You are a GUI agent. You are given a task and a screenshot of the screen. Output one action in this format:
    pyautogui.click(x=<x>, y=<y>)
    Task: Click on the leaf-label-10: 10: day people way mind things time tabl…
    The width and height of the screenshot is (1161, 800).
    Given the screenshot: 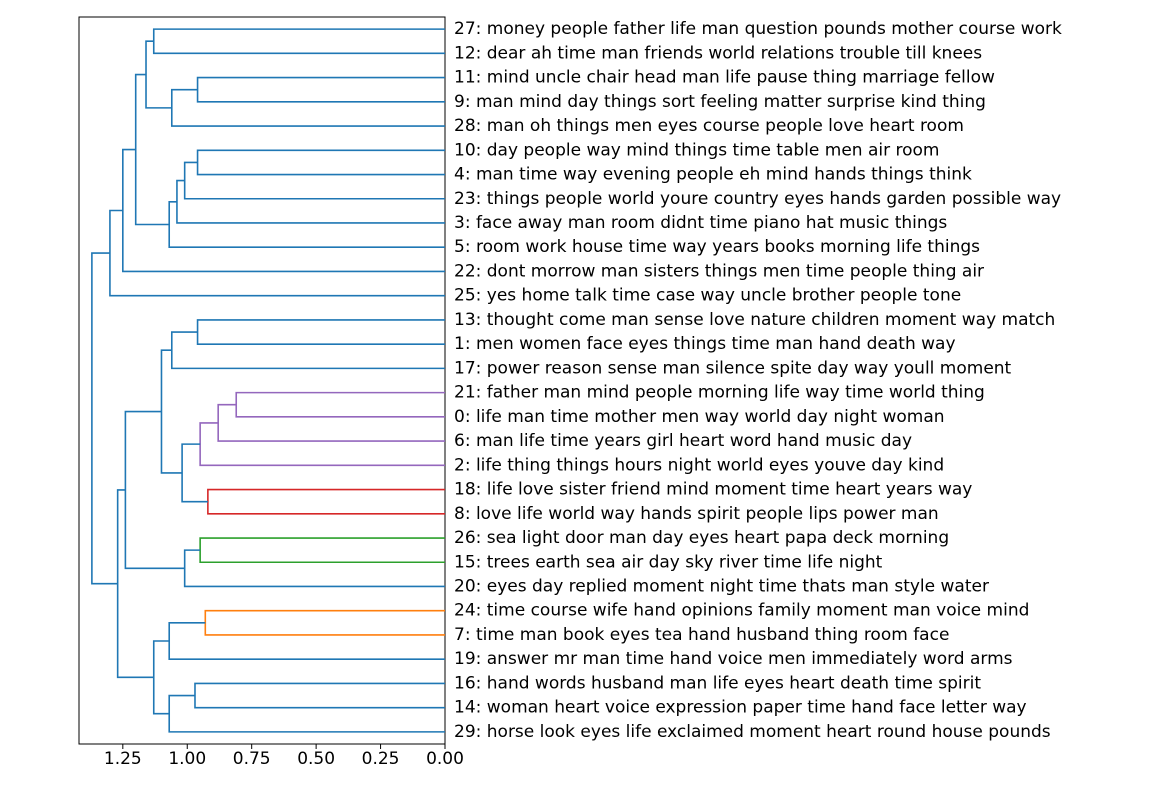 What is the action you would take?
    pyautogui.click(x=696, y=150)
    